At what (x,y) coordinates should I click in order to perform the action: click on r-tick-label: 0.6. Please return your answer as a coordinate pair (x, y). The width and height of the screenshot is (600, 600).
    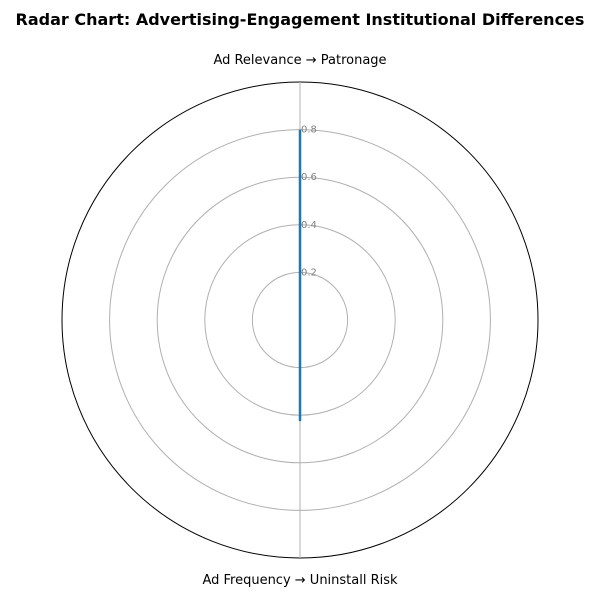
    Looking at the image, I should click on (309, 177).